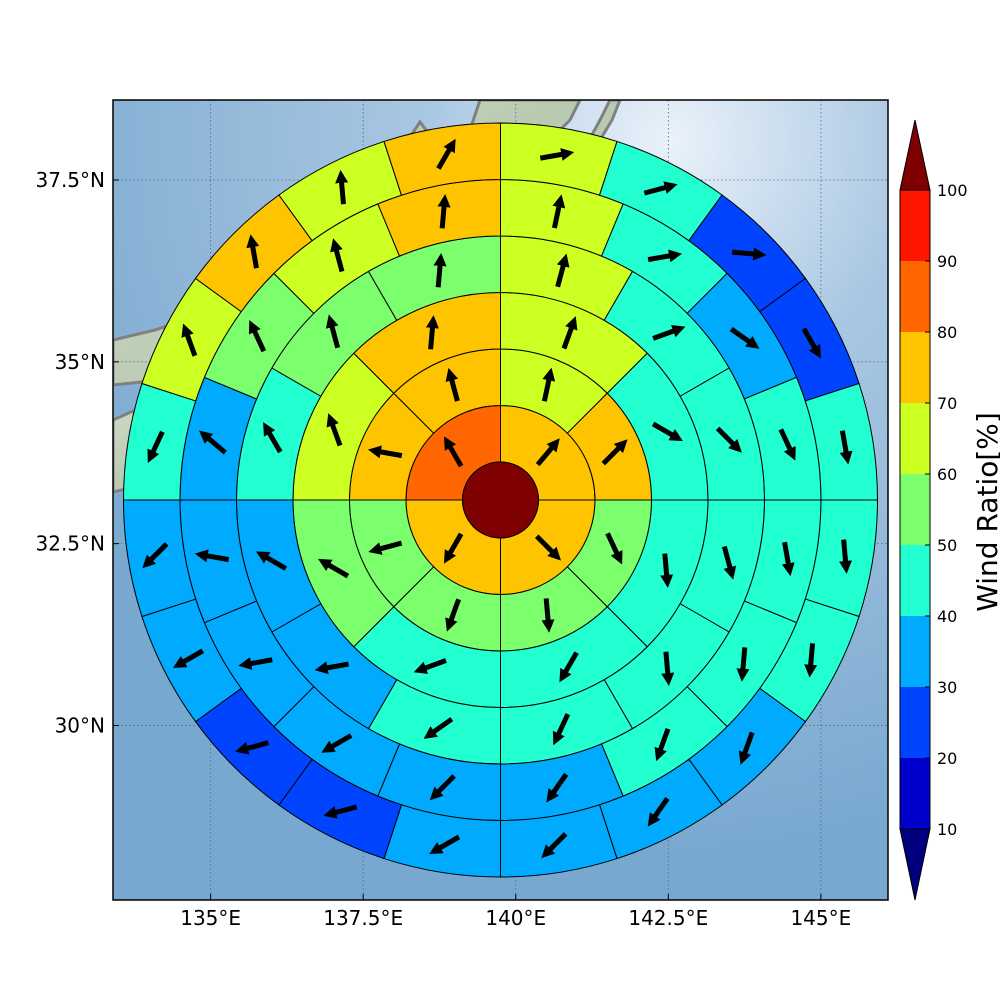 The width and height of the screenshot is (1000, 1000). What do you see at coordinates (77, 452) in the screenshot?
I see `y-axis: 30°N 32.5°N 35°N 37.5°N` at bounding box center [77, 452].